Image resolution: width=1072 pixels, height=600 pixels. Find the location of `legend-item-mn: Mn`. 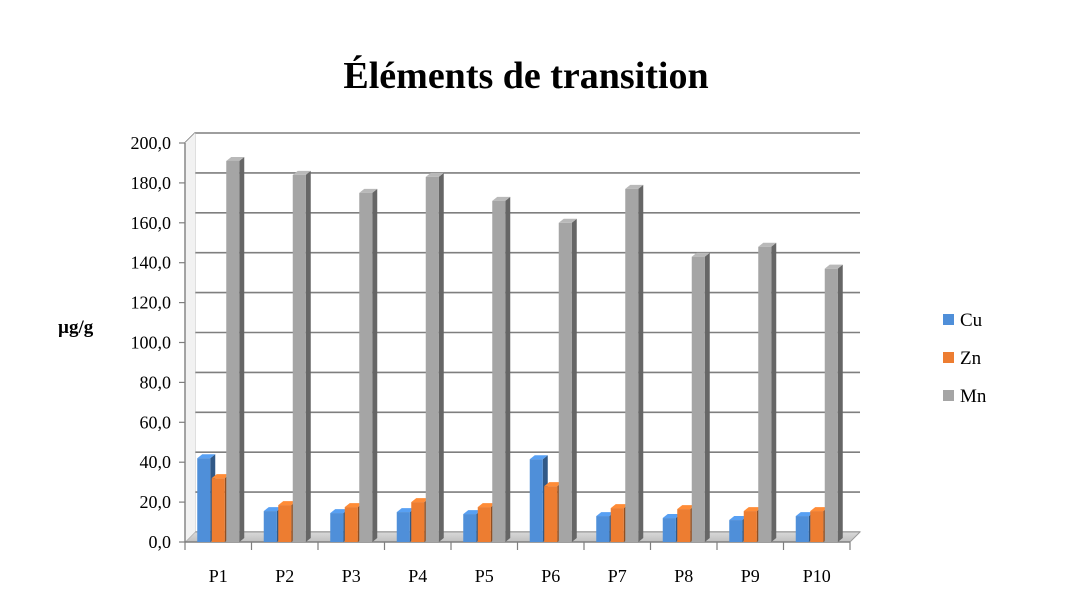

legend-item-mn: Mn is located at coordinates (965, 396).